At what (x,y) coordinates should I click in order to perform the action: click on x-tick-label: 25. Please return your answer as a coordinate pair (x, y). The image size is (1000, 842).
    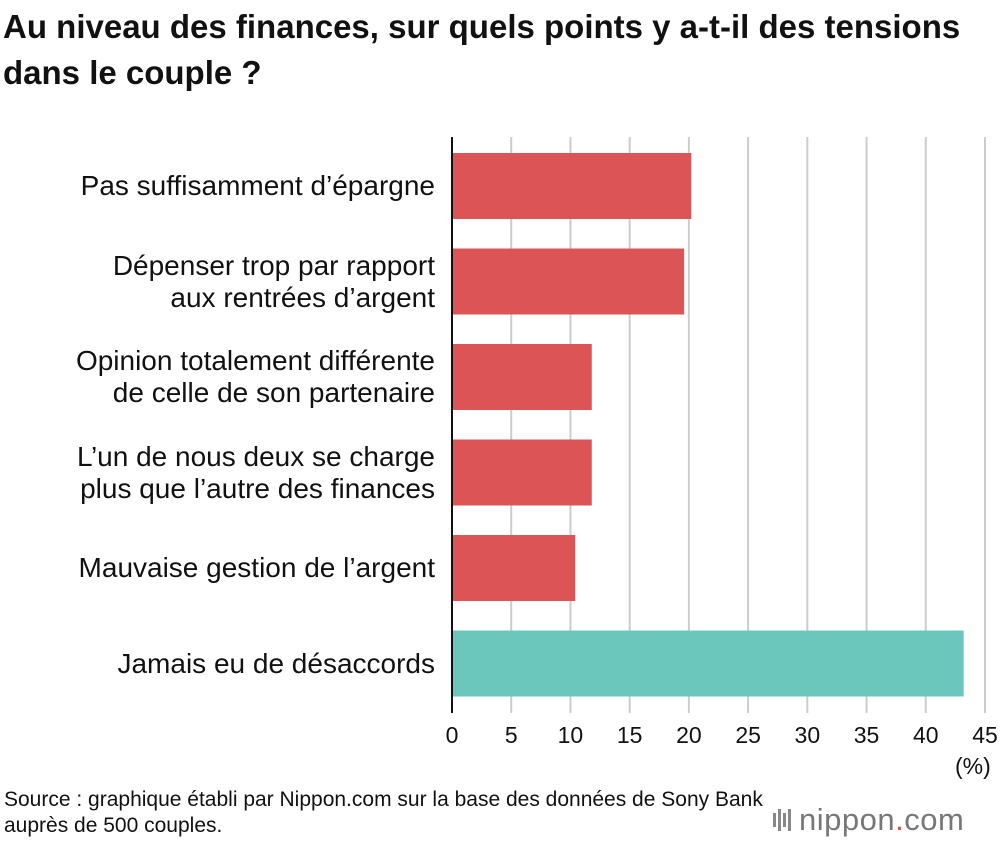
    Looking at the image, I should click on (748, 735).